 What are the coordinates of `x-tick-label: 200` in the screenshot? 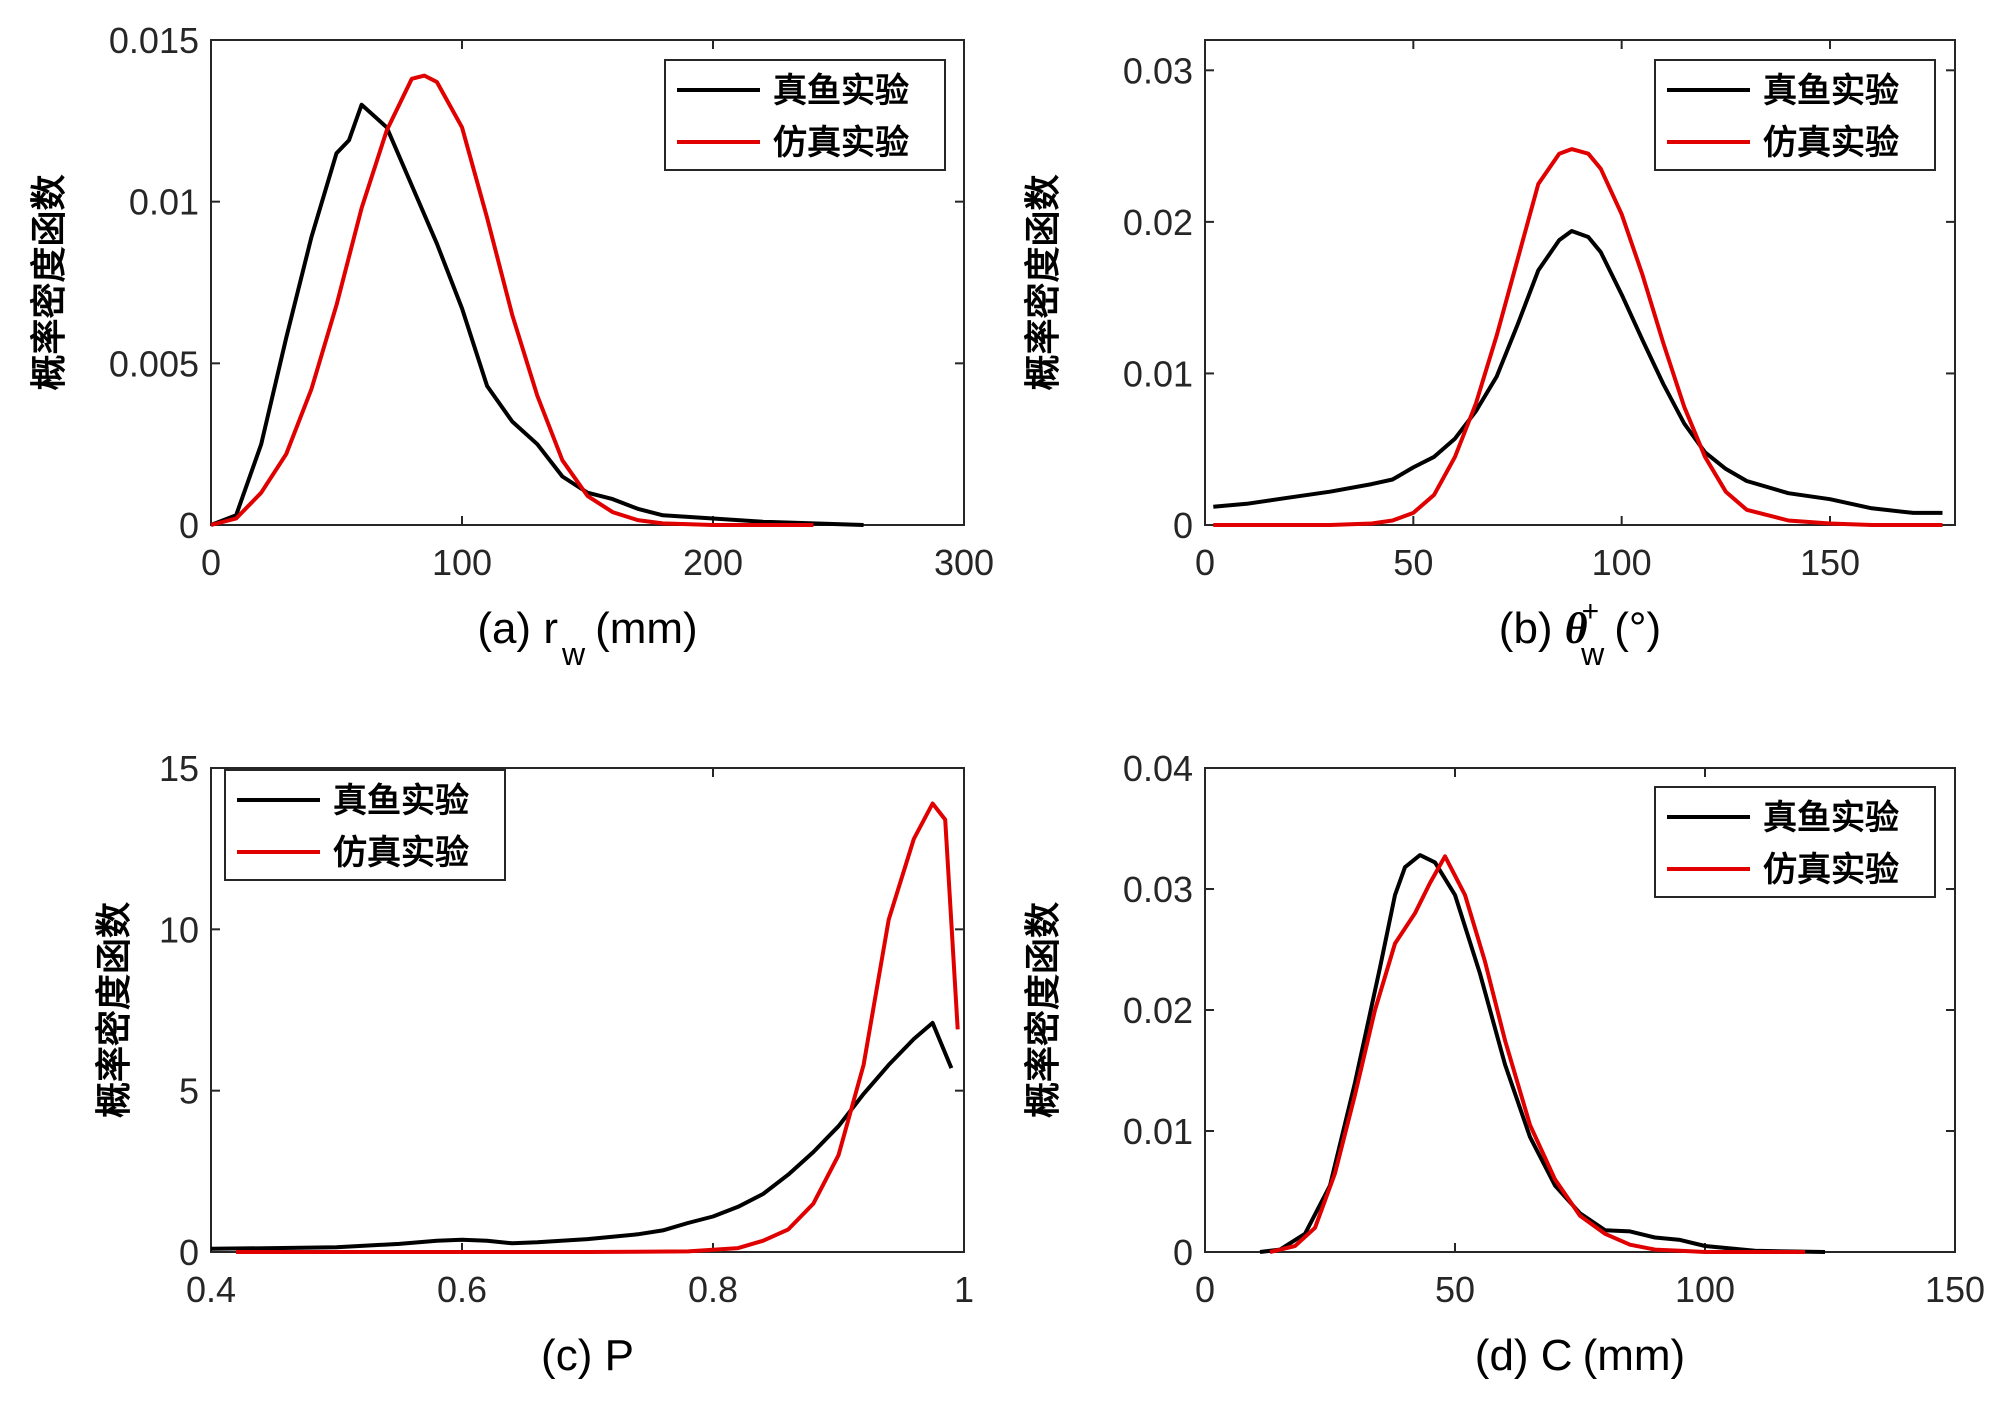 It's located at (713, 562).